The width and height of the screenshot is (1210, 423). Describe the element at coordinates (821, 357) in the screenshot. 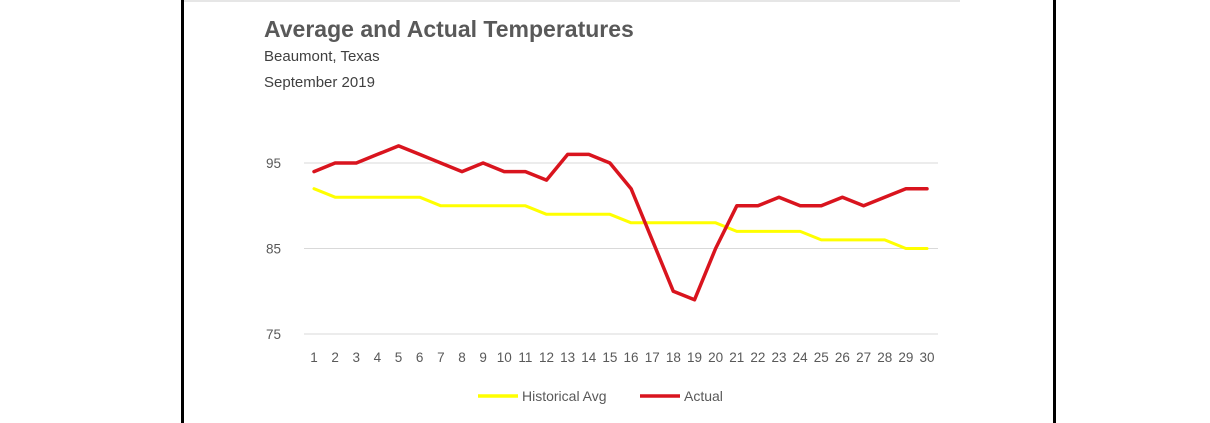

I see `x-tick-label: 25` at that location.